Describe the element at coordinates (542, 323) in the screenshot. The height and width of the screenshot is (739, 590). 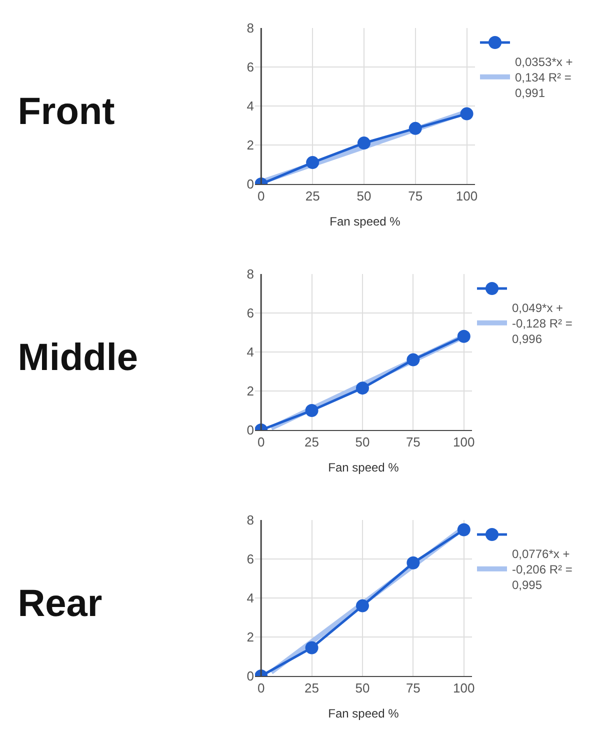
I see `legend-label: 0,049*x + -0,128 R² = 0,996` at that location.